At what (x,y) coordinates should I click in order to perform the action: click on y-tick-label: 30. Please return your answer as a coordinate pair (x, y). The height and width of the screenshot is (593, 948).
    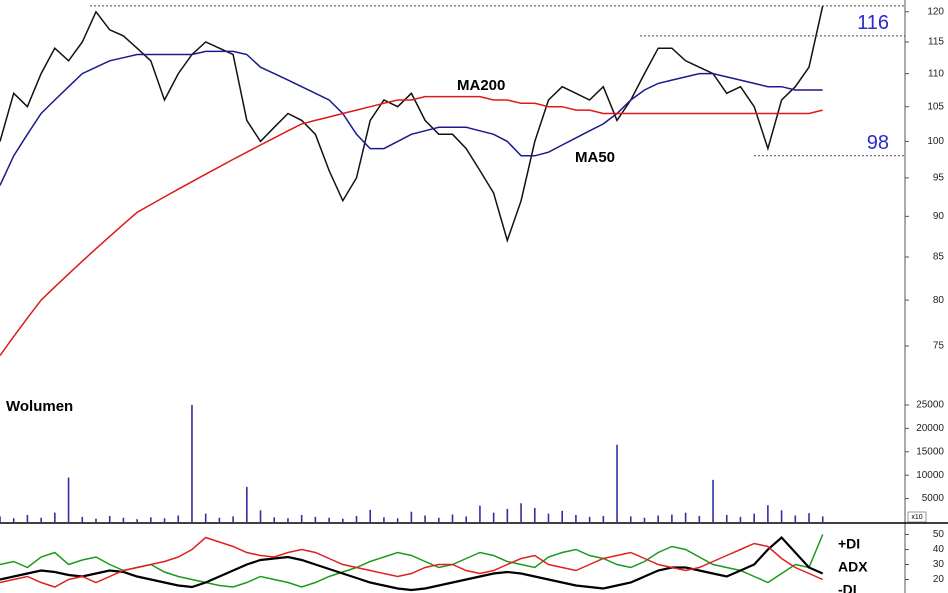
    Looking at the image, I should click on (939, 564).